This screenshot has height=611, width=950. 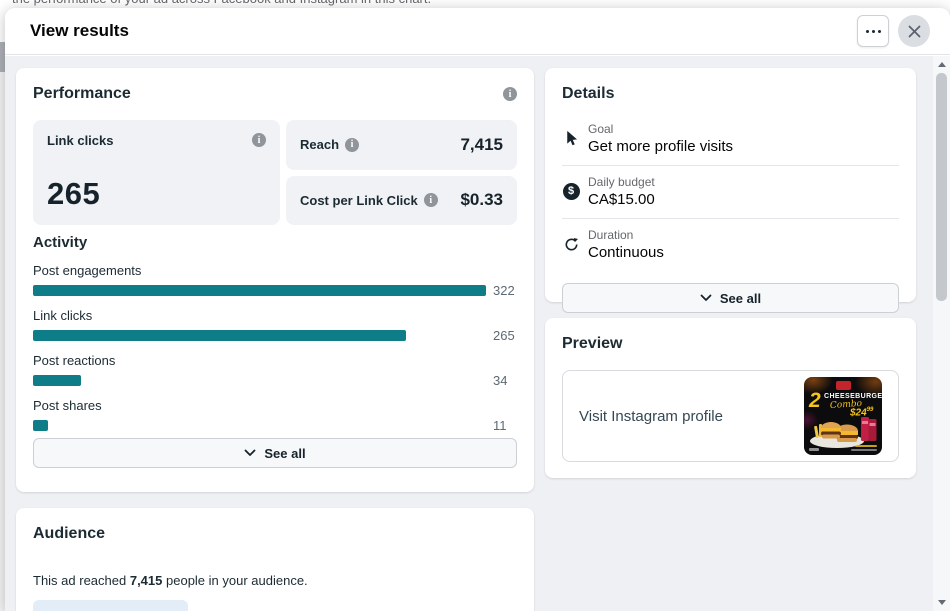 I want to click on bar-link-clicks, so click(x=219, y=335).